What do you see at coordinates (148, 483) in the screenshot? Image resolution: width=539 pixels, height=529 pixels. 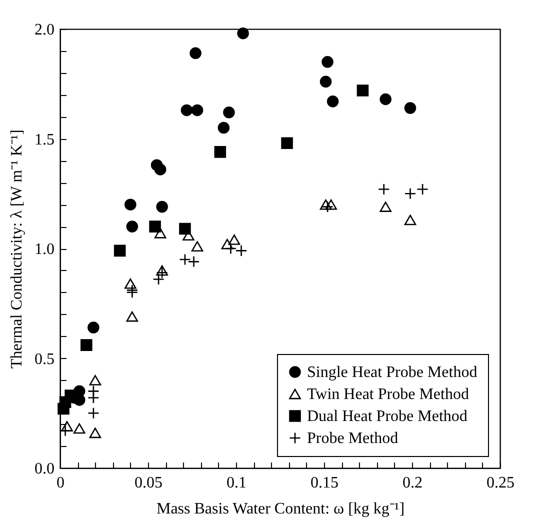 I see `x-tick-label: 0.05` at bounding box center [148, 483].